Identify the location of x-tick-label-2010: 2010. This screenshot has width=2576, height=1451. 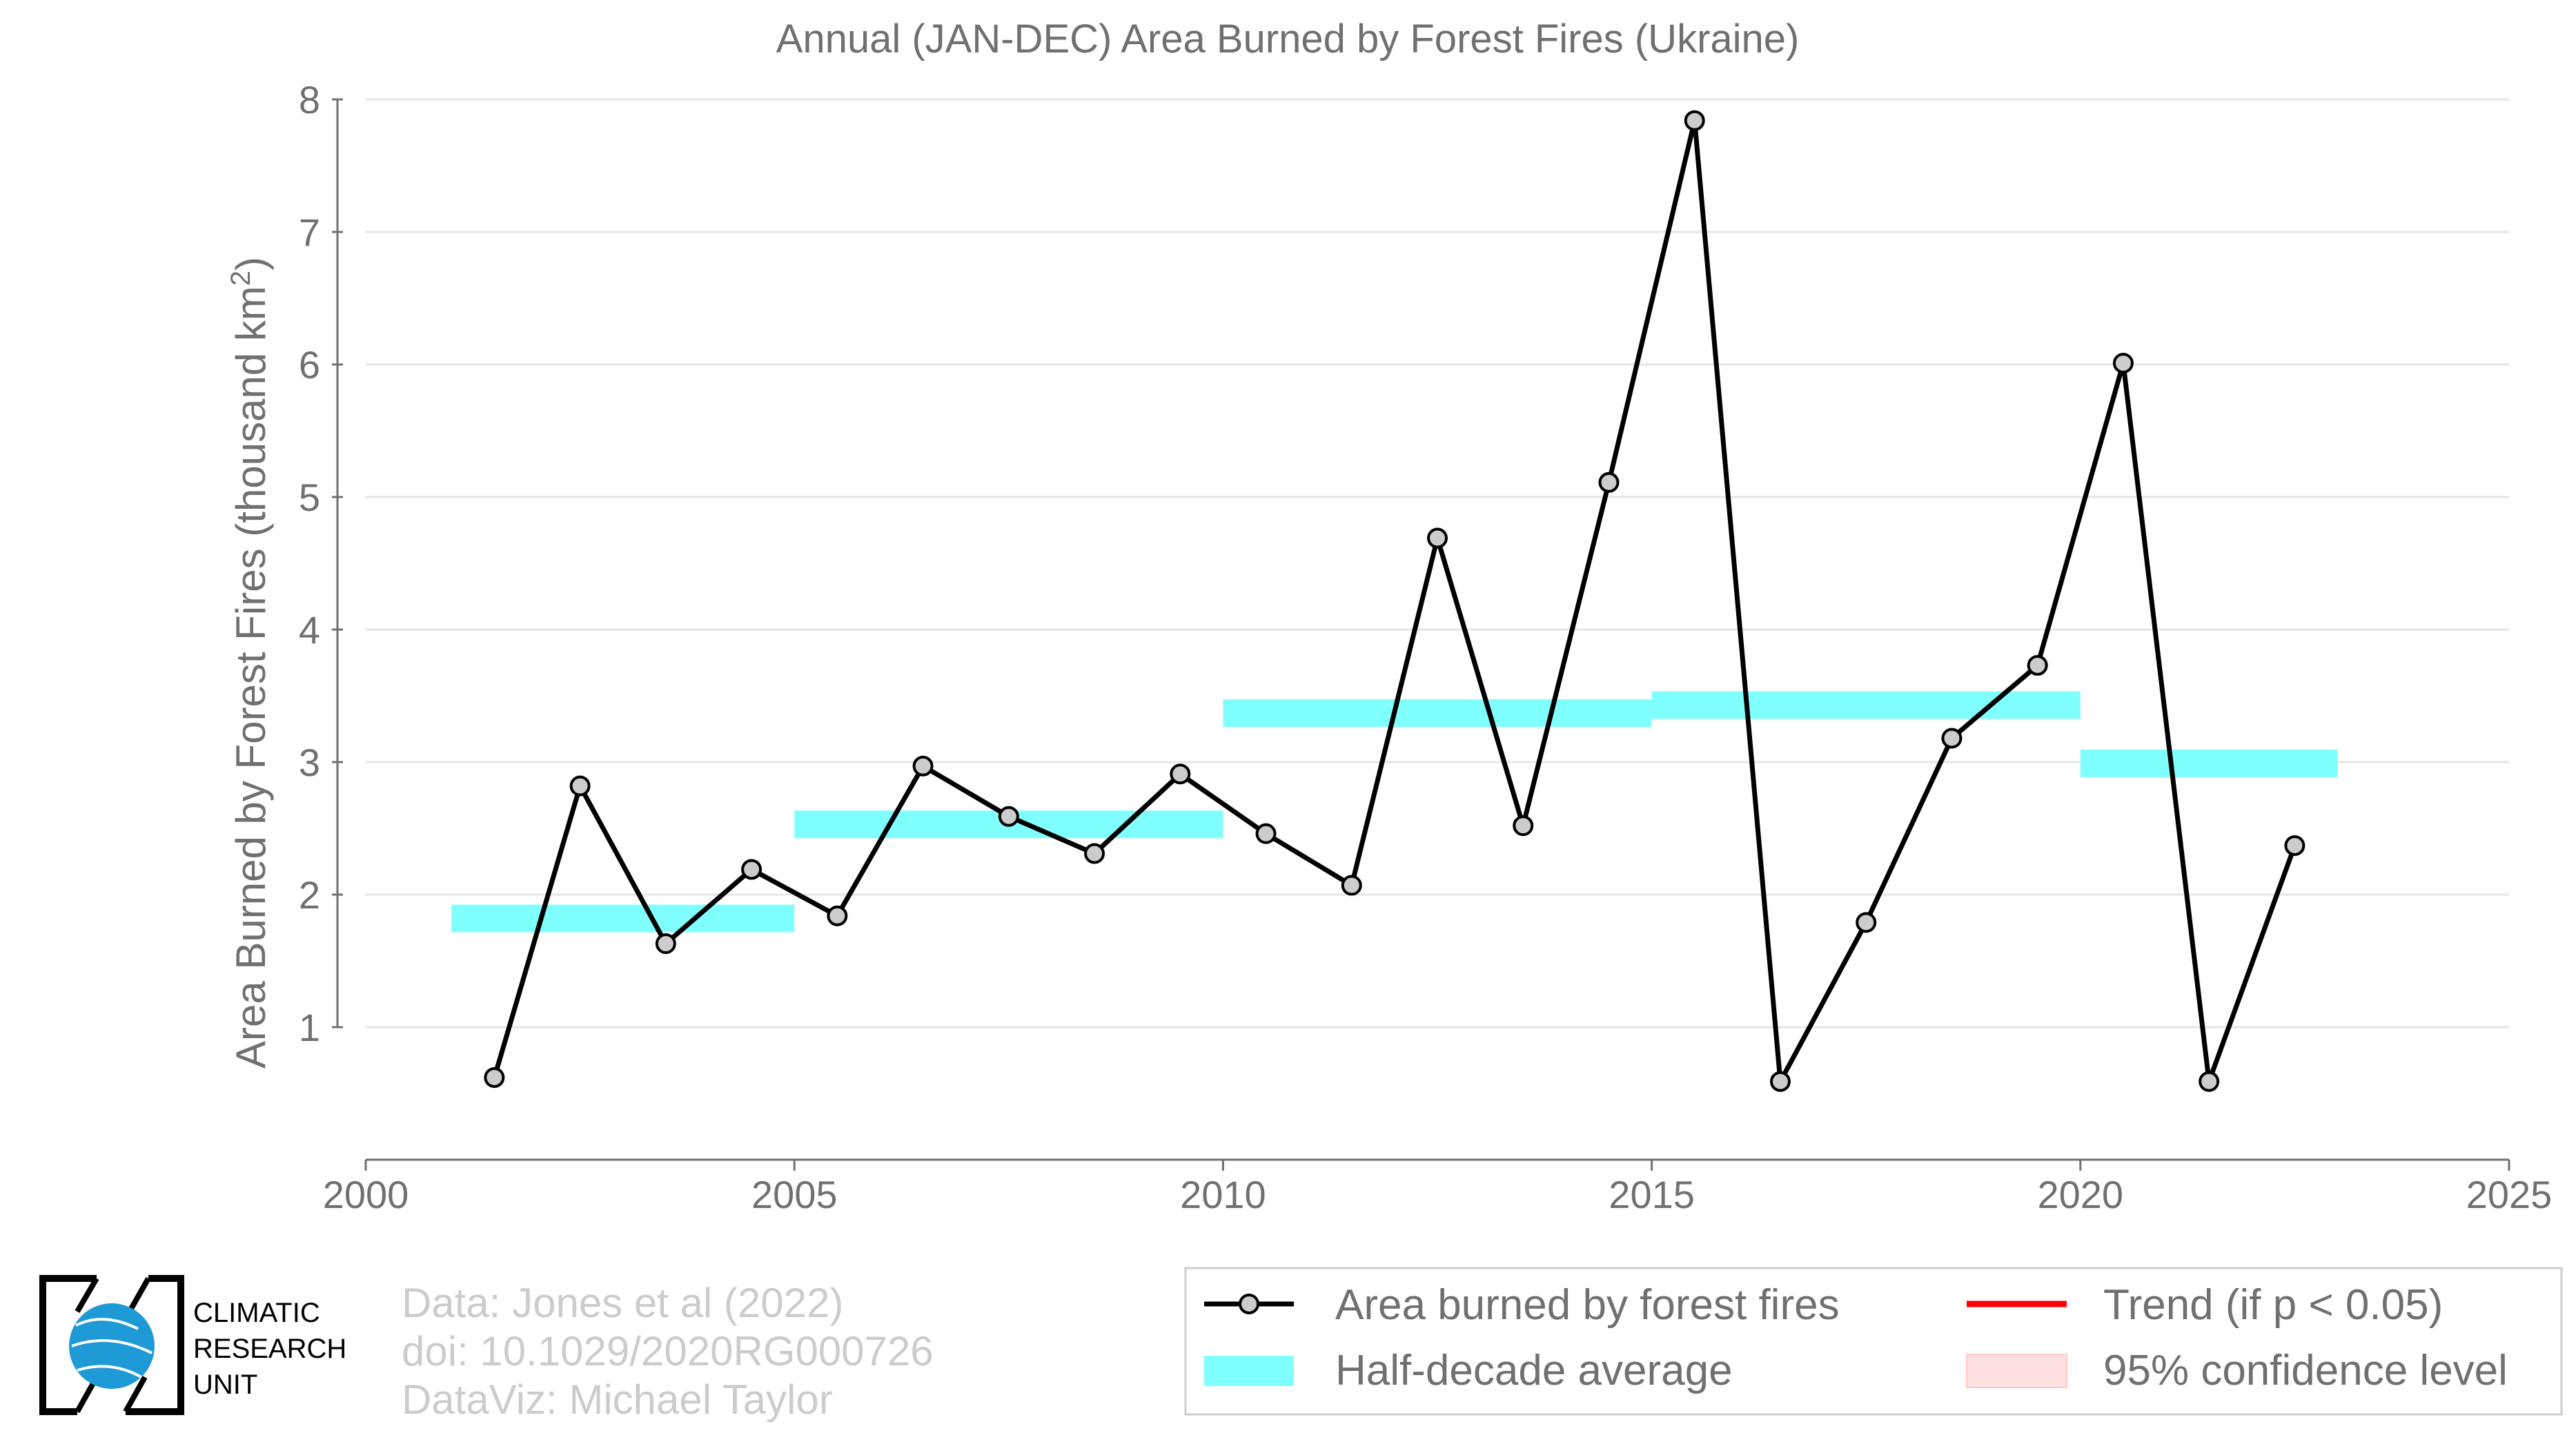
(1223, 1194).